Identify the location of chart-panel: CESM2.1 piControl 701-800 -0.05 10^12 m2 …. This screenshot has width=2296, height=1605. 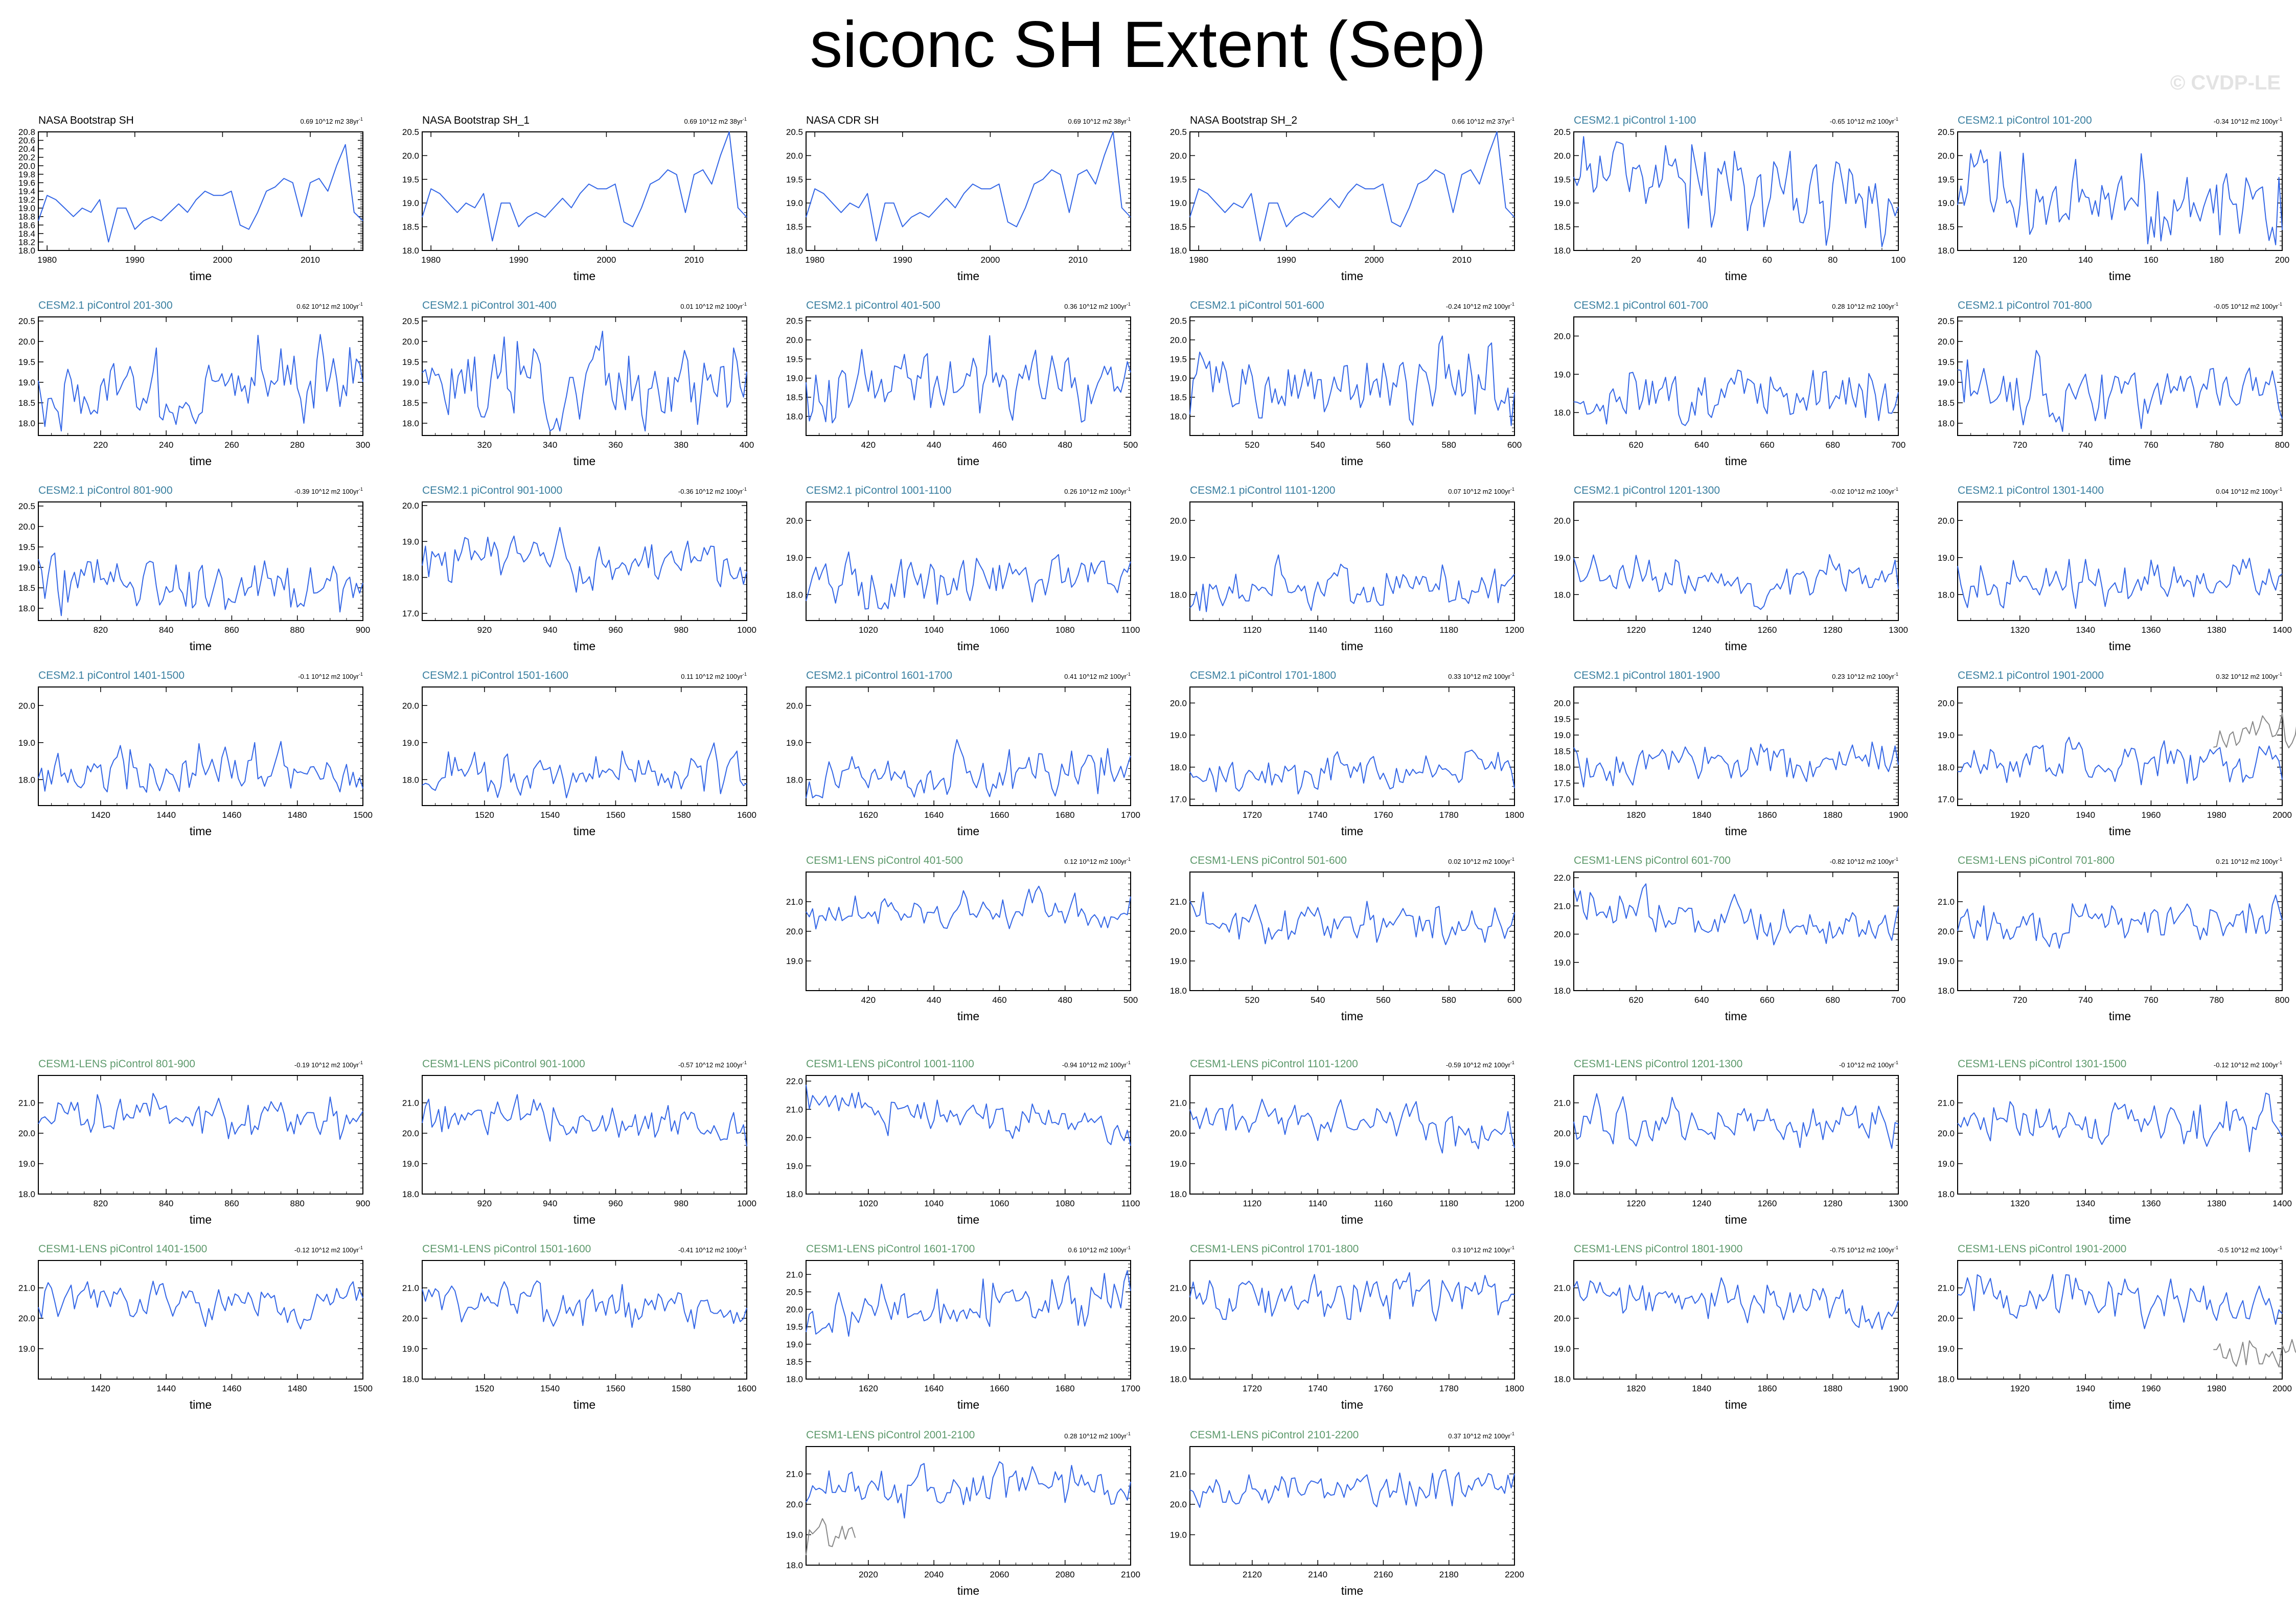
(2113, 384).